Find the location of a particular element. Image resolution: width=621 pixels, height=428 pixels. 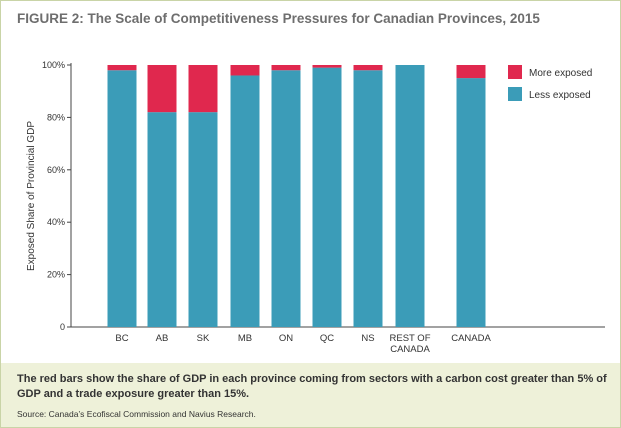

legend-label: More exposed is located at coordinates (560, 73).